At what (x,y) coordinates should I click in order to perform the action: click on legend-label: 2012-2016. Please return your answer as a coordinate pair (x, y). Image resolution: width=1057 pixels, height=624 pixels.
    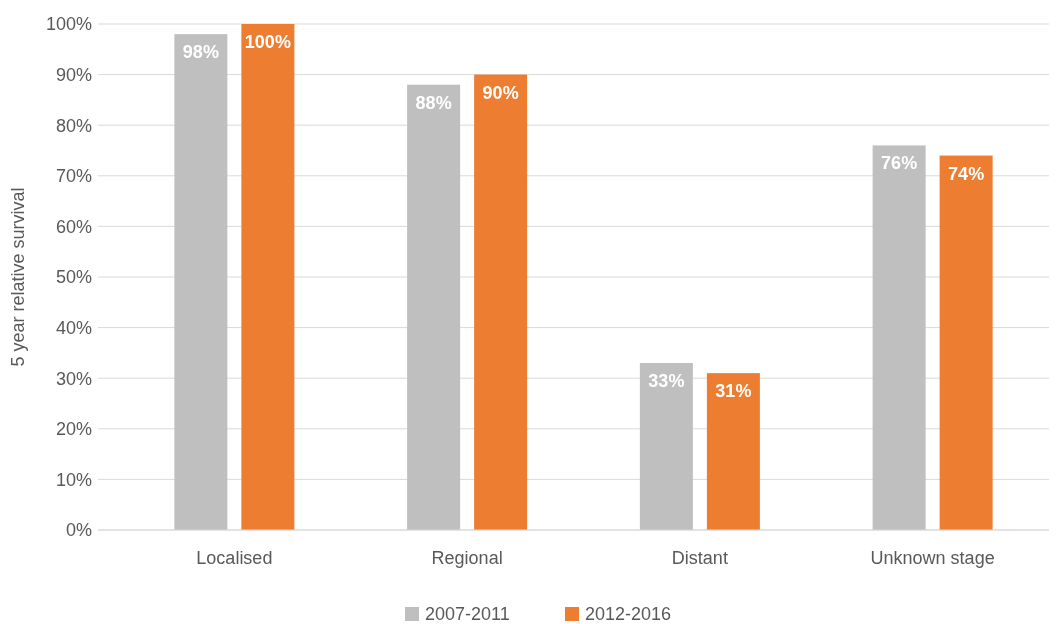
    Looking at the image, I should click on (628, 614).